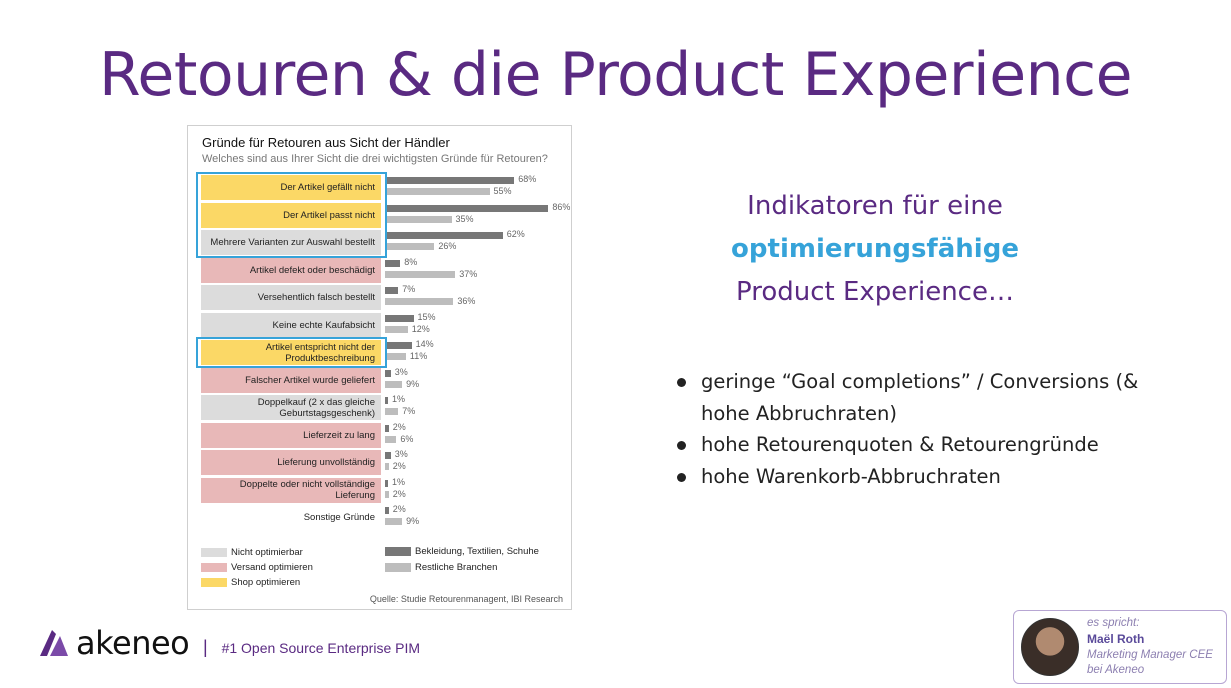  Describe the element at coordinates (502, 191) in the screenshot. I see `bar-value-label: 55%` at that location.